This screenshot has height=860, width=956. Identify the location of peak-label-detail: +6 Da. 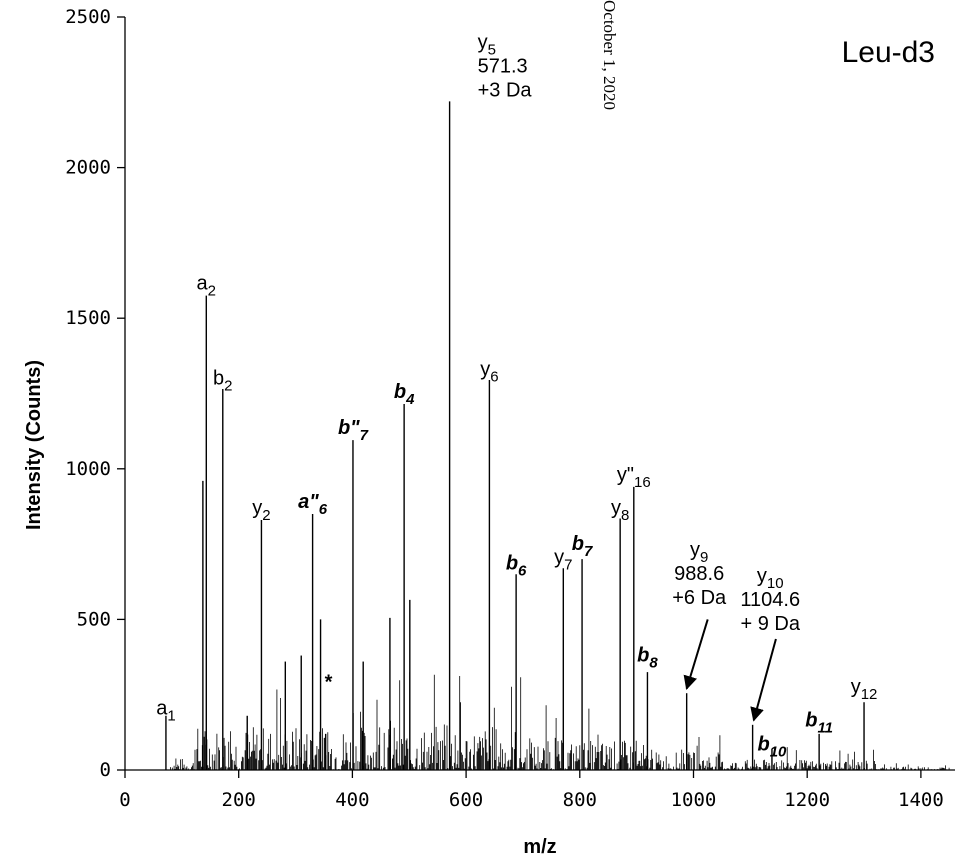
(699, 598).